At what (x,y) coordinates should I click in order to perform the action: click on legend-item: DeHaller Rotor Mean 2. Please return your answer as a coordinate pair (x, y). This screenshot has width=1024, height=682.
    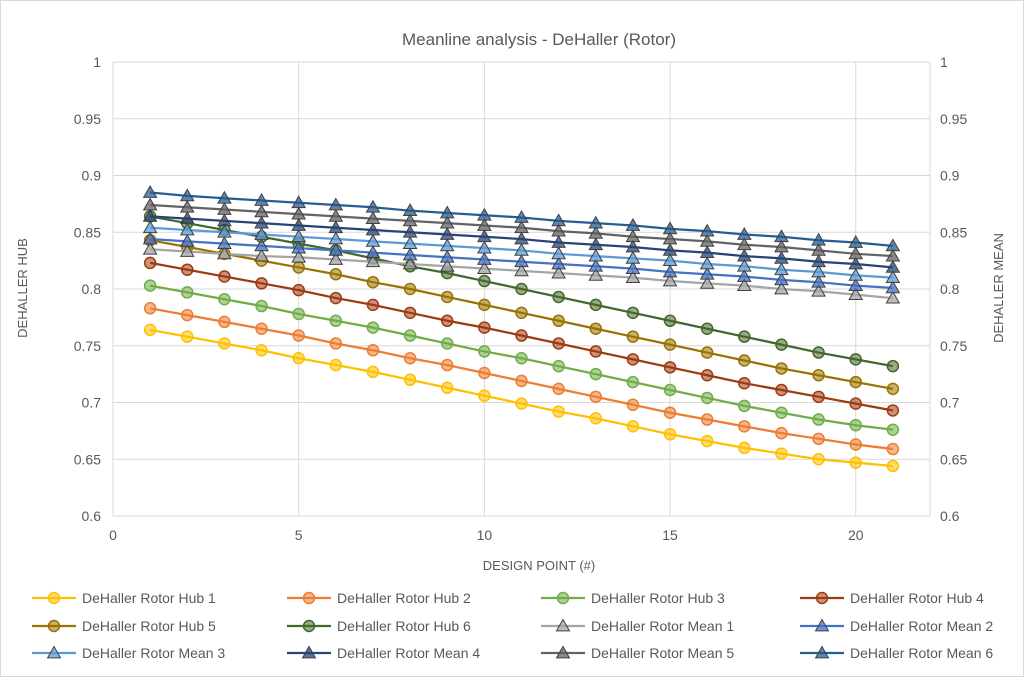
    Looking at the image, I should click on (896, 626).